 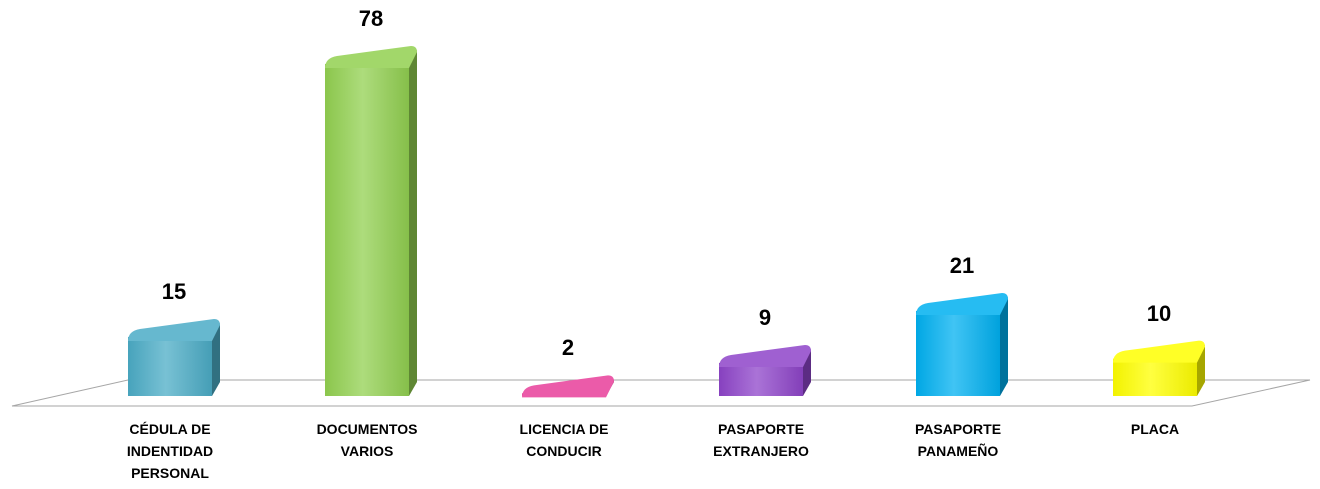 What do you see at coordinates (174, 291) in the screenshot?
I see `data-label: 15` at bounding box center [174, 291].